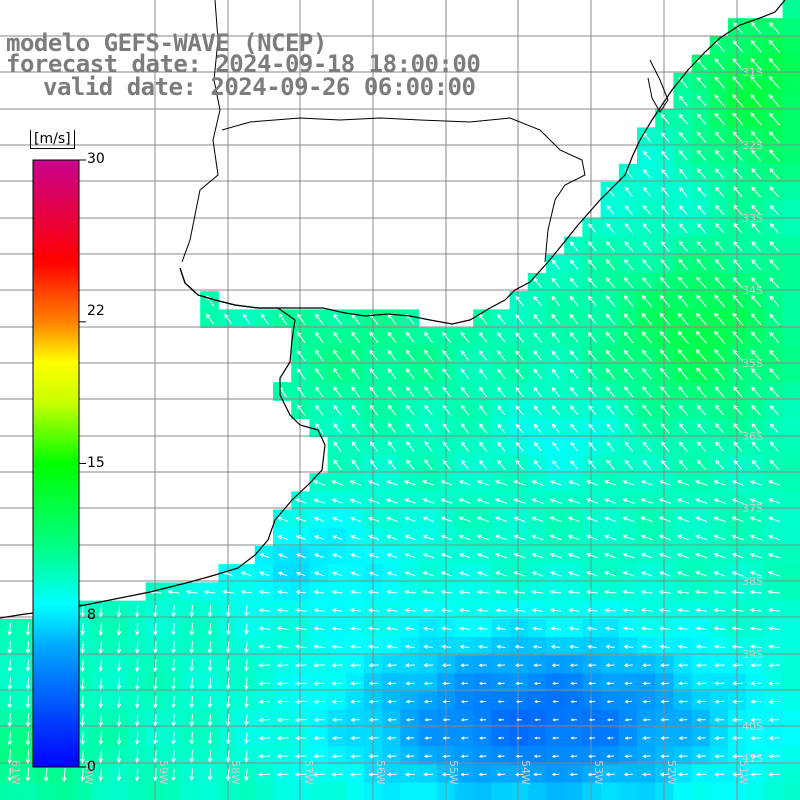  I want to click on longitude-label: 59W, so click(163, 772).